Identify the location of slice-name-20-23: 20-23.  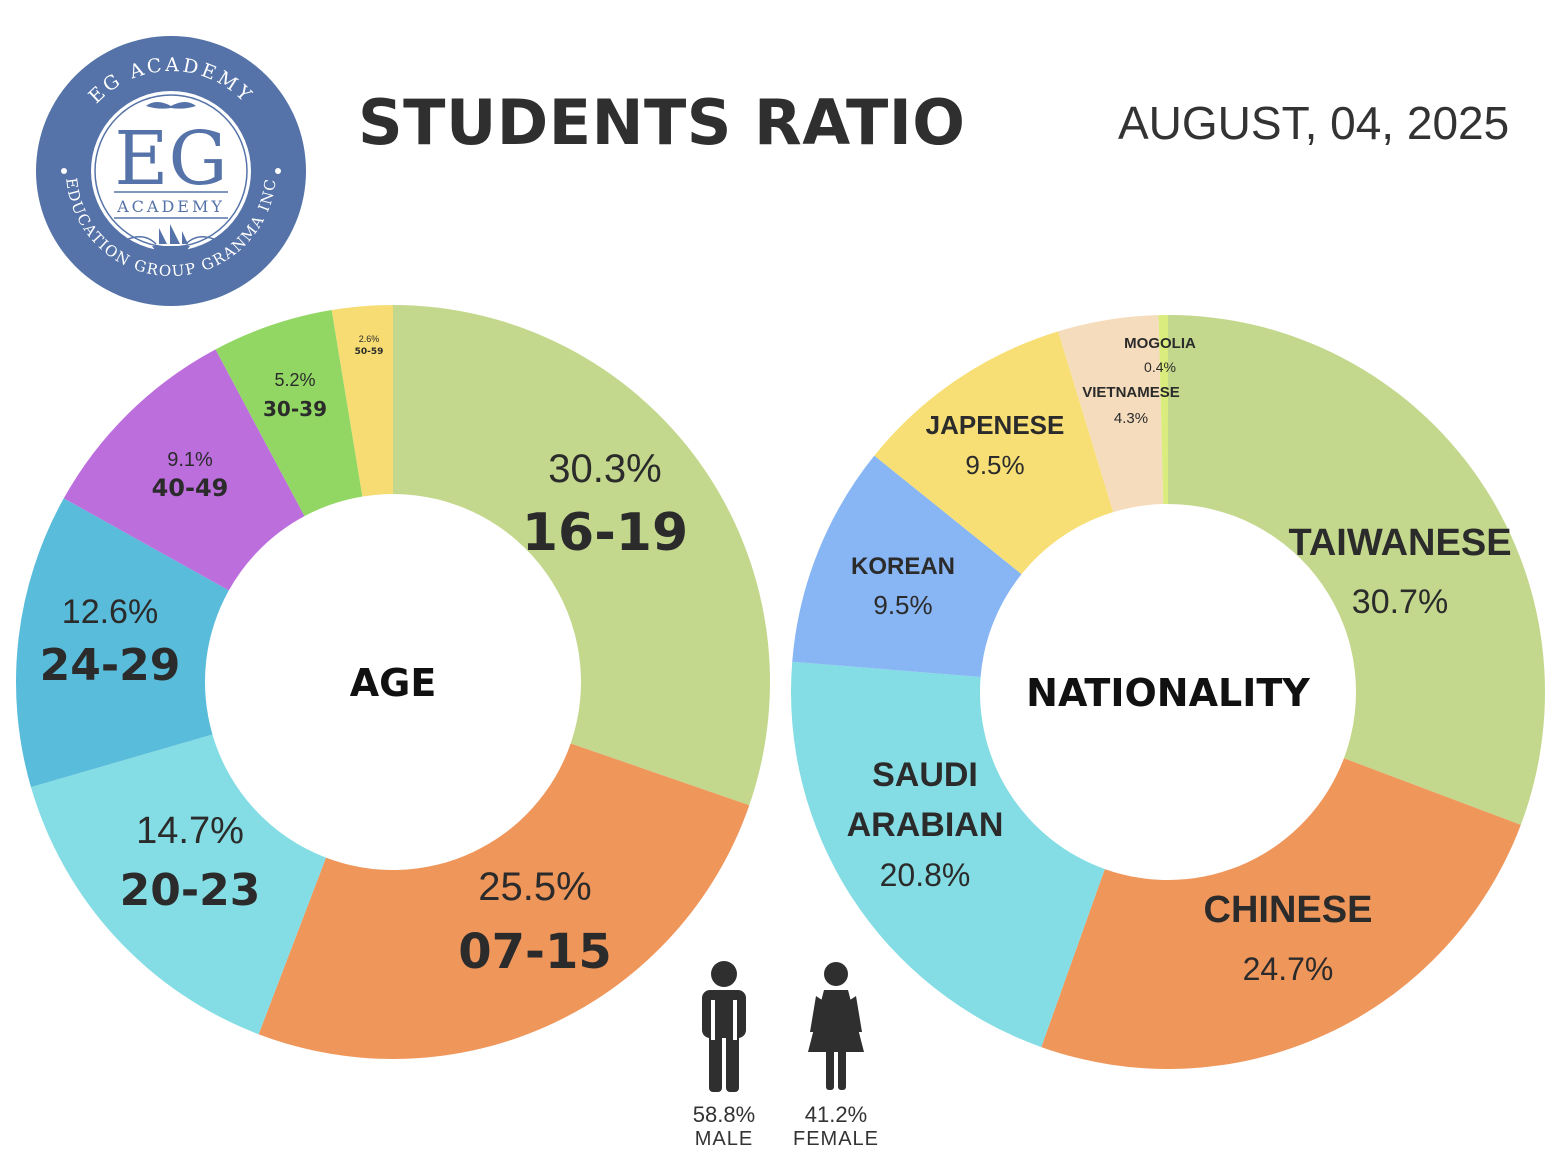
(190, 890).